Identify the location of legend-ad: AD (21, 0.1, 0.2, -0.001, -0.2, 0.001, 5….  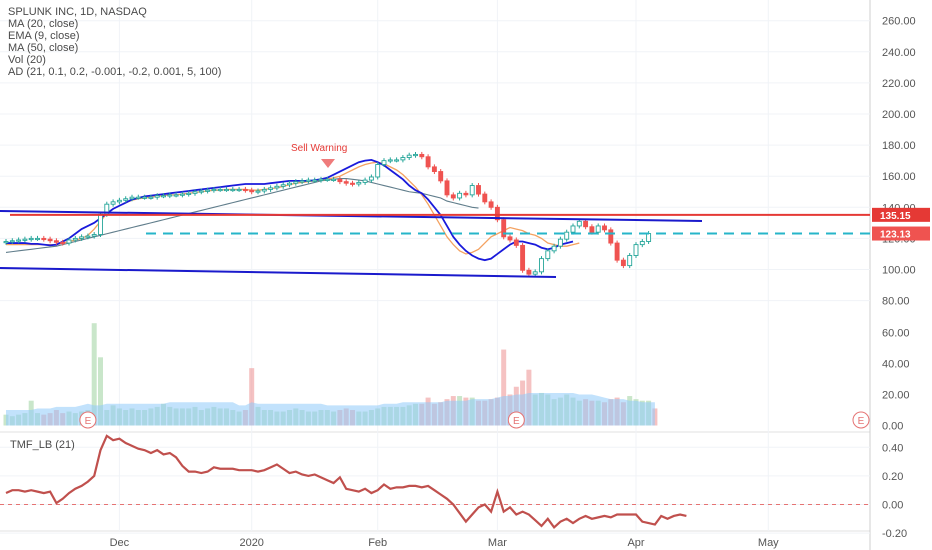
(114, 72).